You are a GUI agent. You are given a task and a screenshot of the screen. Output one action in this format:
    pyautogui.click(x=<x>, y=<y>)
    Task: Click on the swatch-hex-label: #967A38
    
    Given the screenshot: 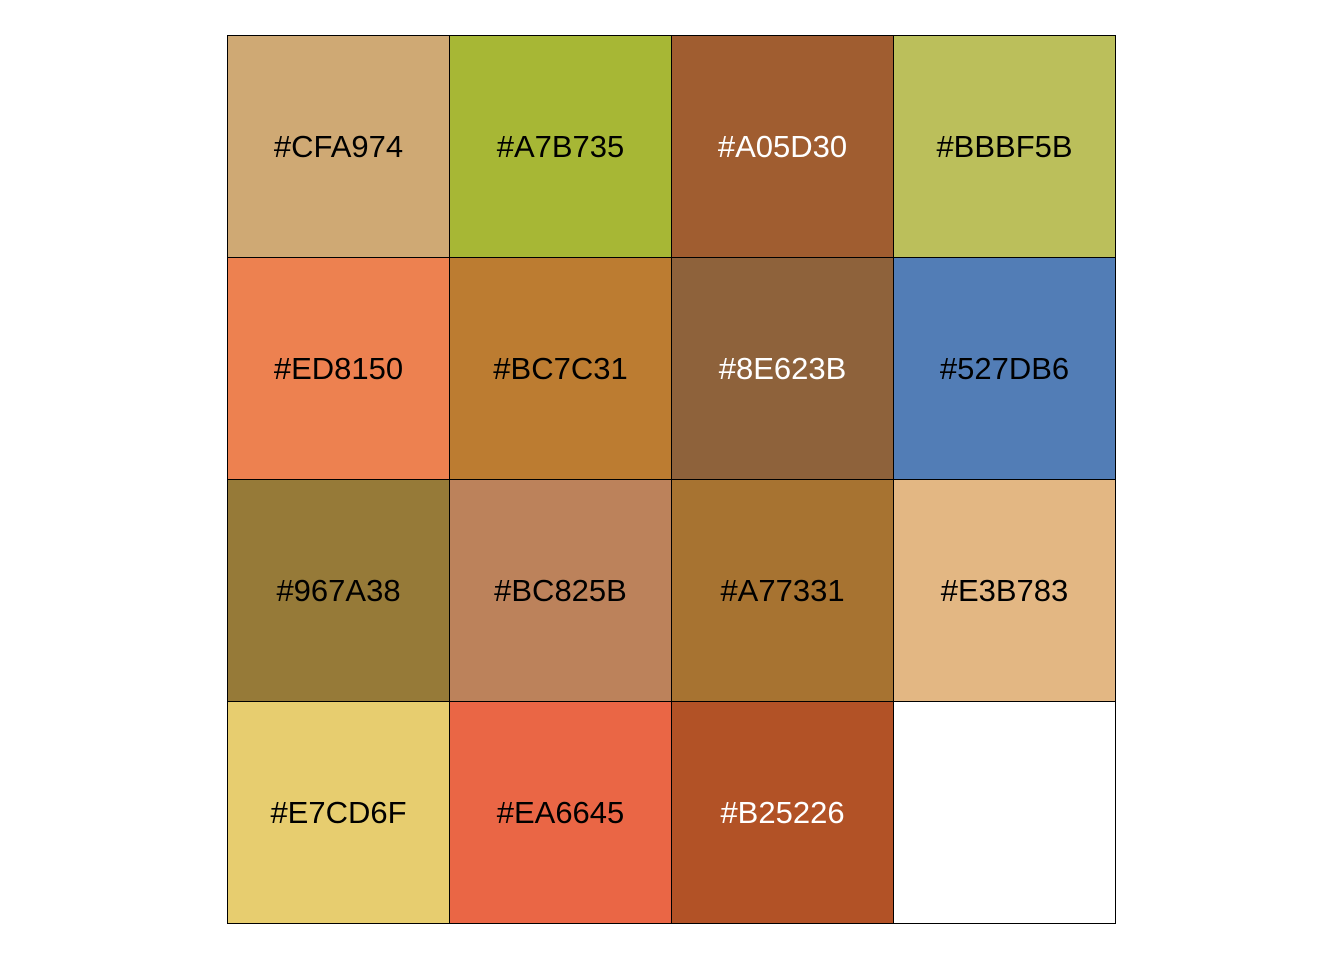 What is the action you would take?
    pyautogui.click(x=338, y=590)
    